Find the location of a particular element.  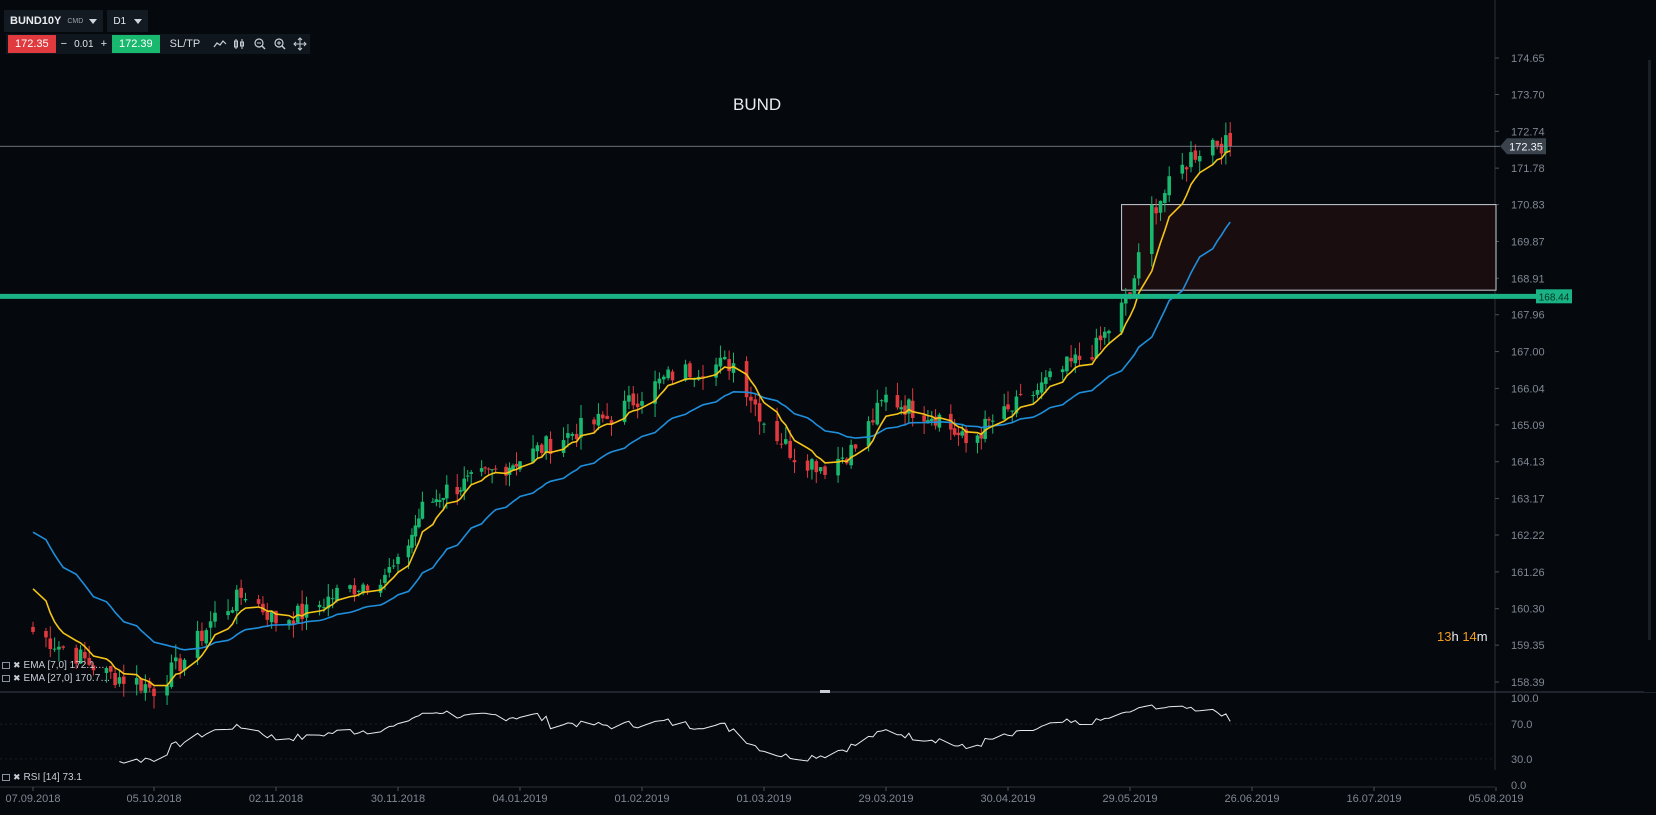

pane-resize-handle is located at coordinates (825, 691).